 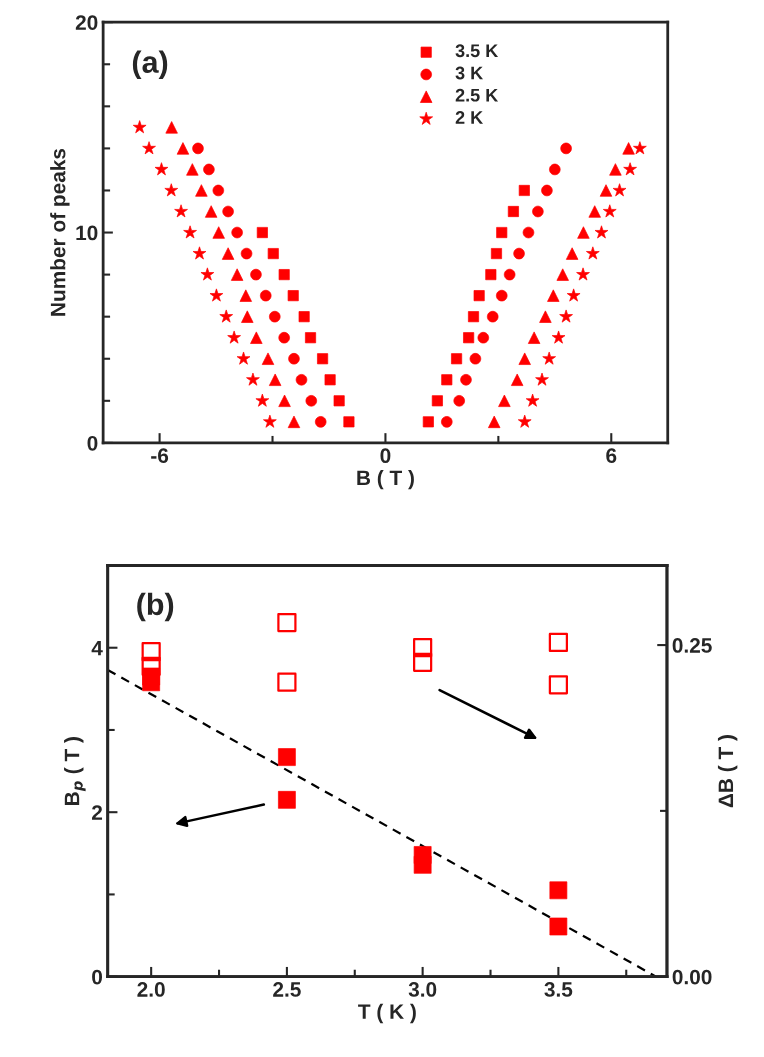 What do you see at coordinates (469, 117) in the screenshot?
I see `legend-label: 2 K` at bounding box center [469, 117].